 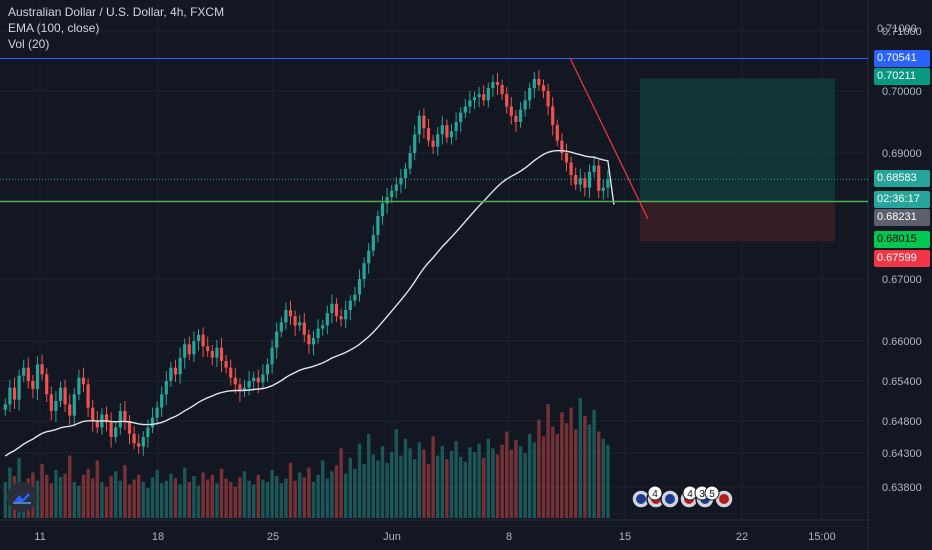 What do you see at coordinates (822, 537) in the screenshot?
I see `x-tick-label: 15:00` at bounding box center [822, 537].